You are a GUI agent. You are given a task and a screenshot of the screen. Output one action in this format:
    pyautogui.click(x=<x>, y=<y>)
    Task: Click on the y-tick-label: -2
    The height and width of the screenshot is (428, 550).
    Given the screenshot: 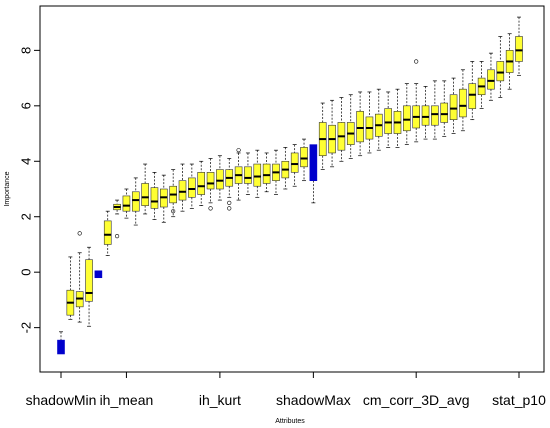 What is the action you would take?
    pyautogui.click(x=26, y=328)
    